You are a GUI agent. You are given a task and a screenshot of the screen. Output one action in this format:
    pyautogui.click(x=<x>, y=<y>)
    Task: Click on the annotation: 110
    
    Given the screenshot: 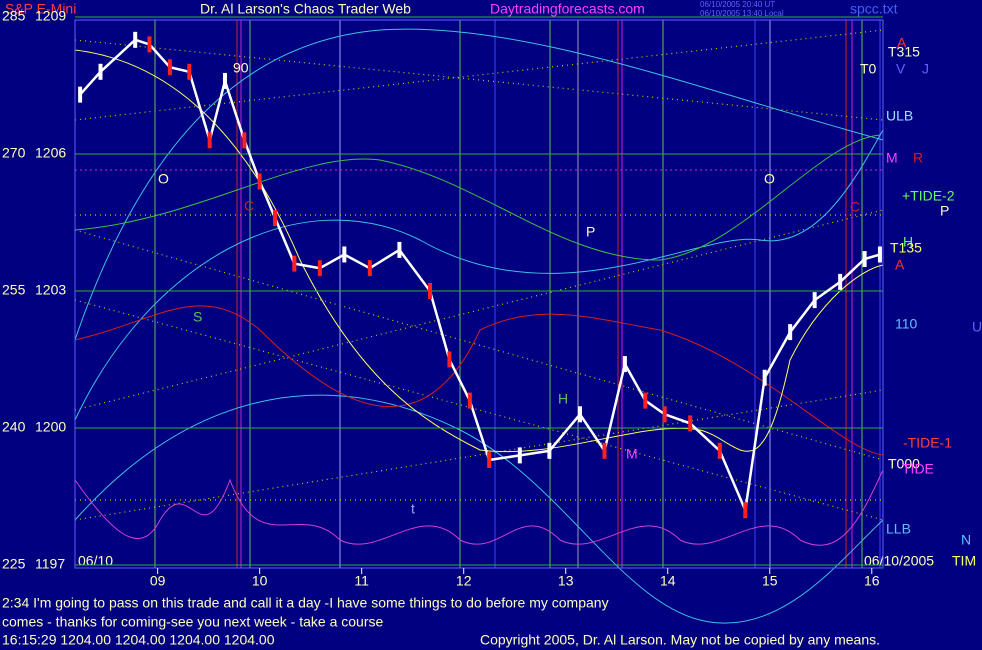 What is the action you would take?
    pyautogui.click(x=906, y=324)
    